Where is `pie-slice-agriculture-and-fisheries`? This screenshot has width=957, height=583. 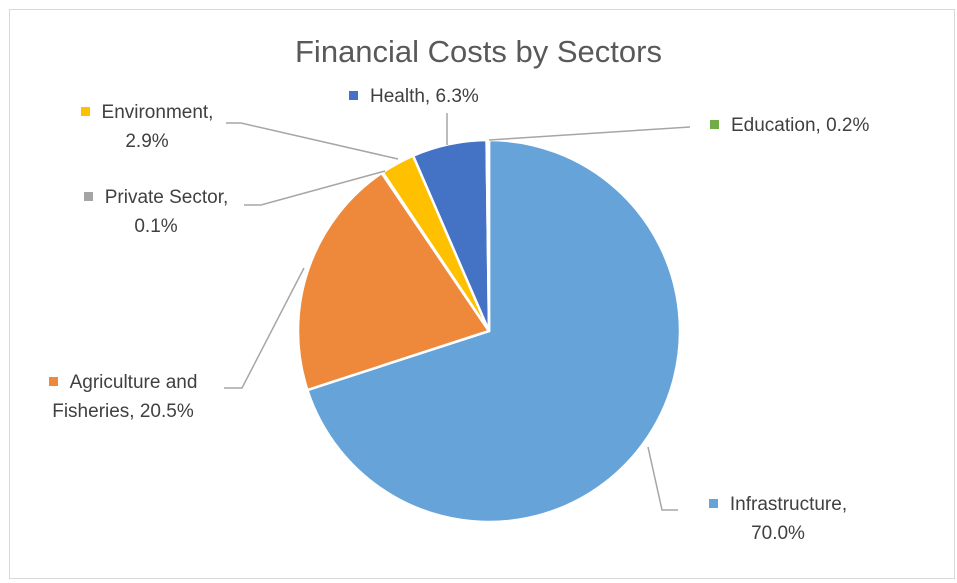
pie-slice-agriculture-and-fisheries is located at coordinates (393, 281).